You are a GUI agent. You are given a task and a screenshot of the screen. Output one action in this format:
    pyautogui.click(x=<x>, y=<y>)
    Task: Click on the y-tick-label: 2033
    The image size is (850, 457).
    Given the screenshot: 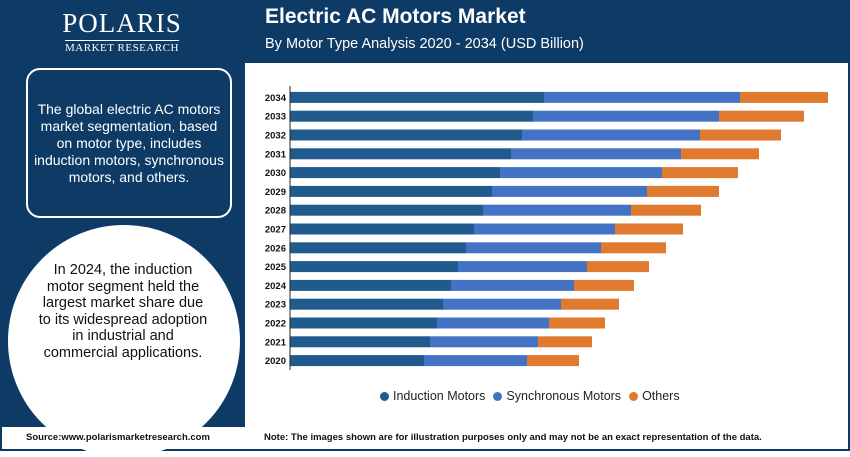 What is the action you would take?
    pyautogui.click(x=275, y=117)
    